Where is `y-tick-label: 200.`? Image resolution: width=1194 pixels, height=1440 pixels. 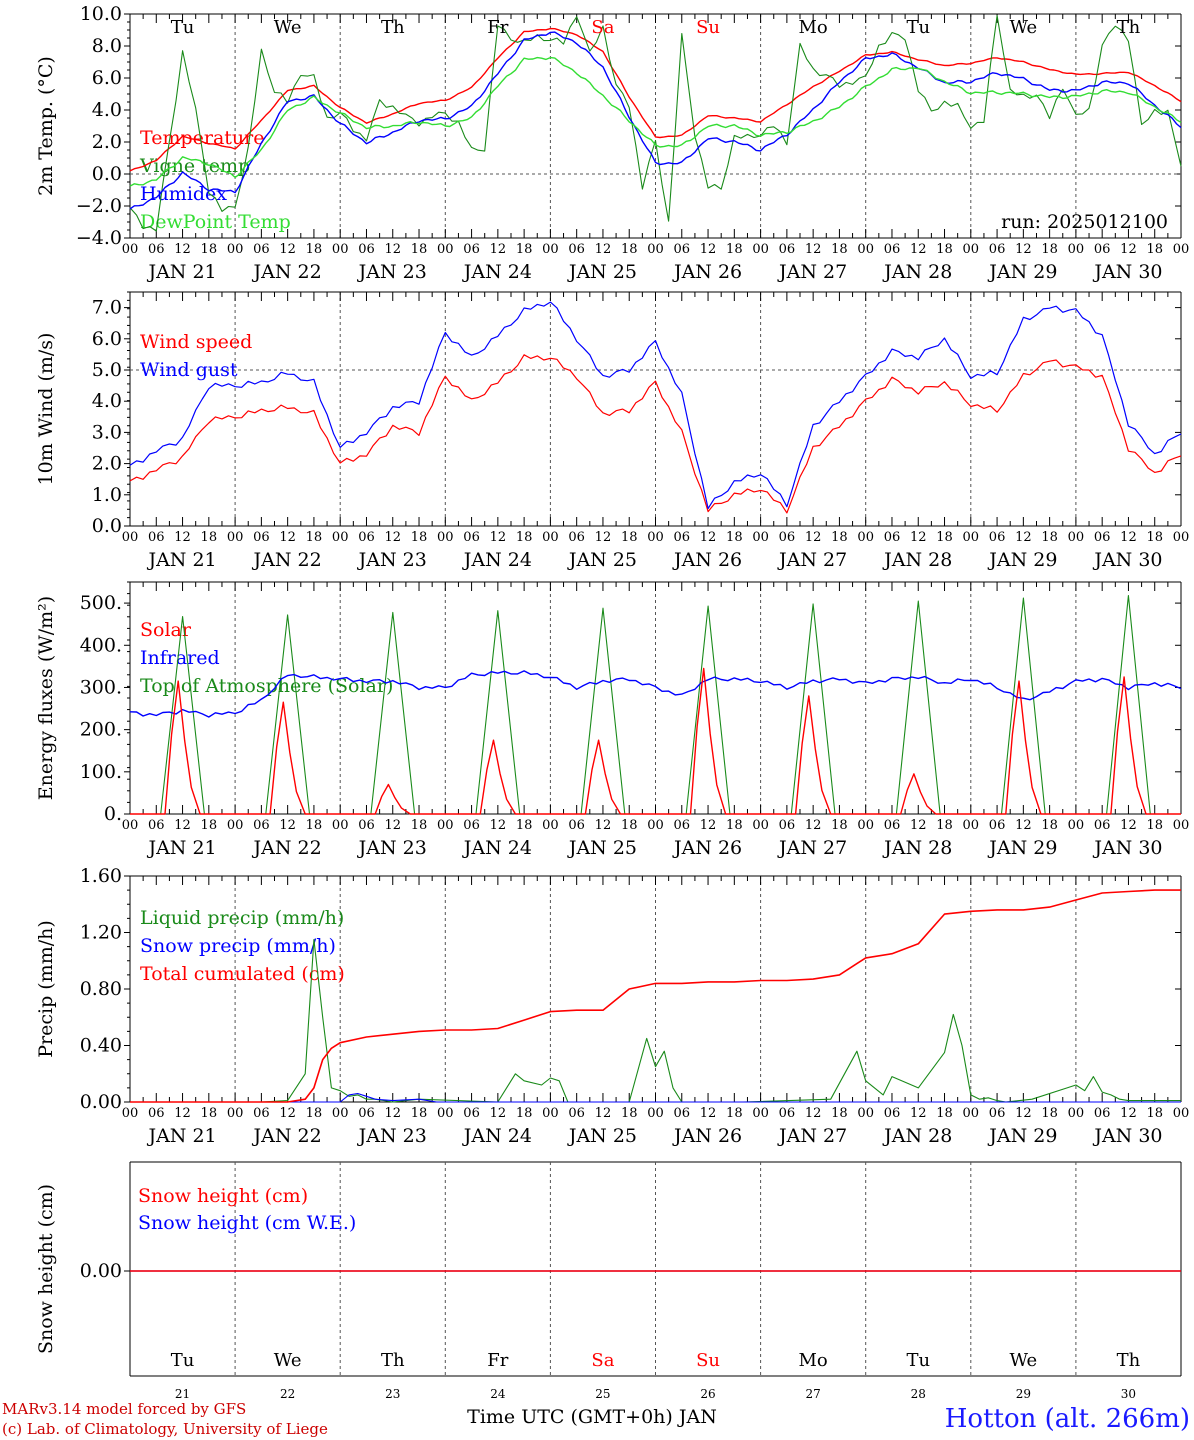
y-tick-label: 200. is located at coordinates (101, 730).